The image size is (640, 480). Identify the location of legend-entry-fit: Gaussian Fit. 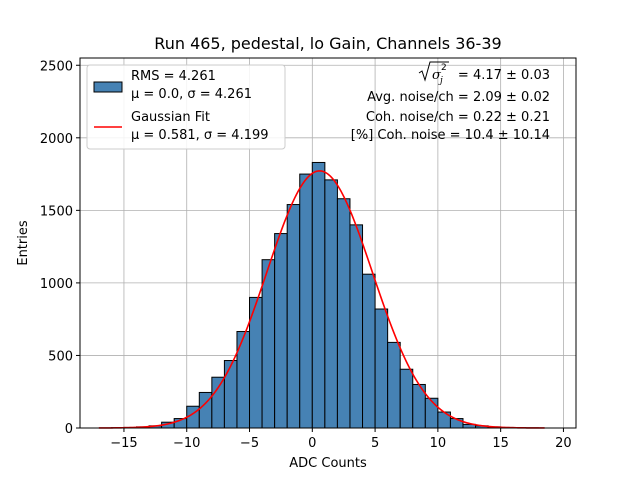
(170, 117).